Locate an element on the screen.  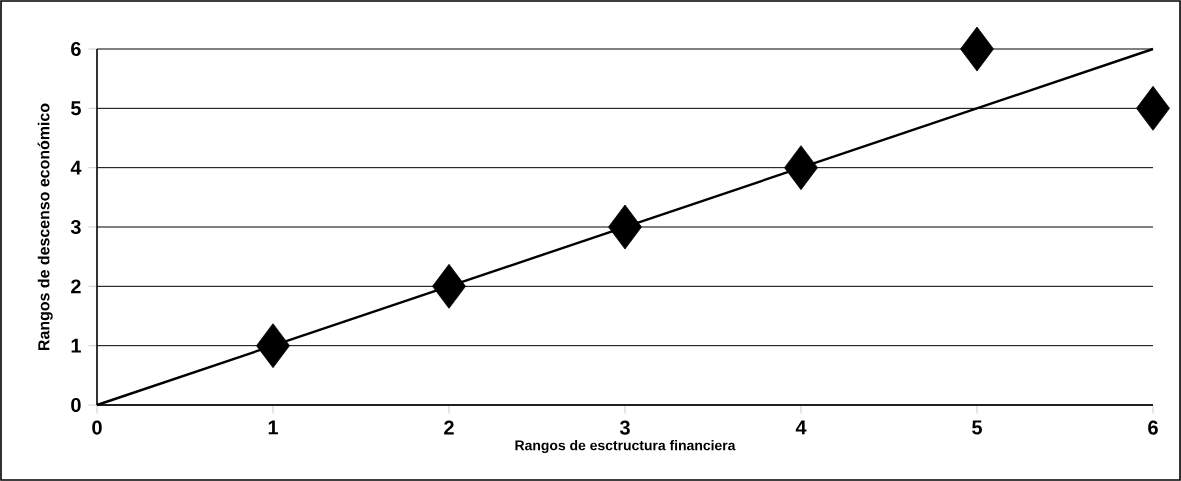
y-tick-label: 6 is located at coordinates (76, 49).